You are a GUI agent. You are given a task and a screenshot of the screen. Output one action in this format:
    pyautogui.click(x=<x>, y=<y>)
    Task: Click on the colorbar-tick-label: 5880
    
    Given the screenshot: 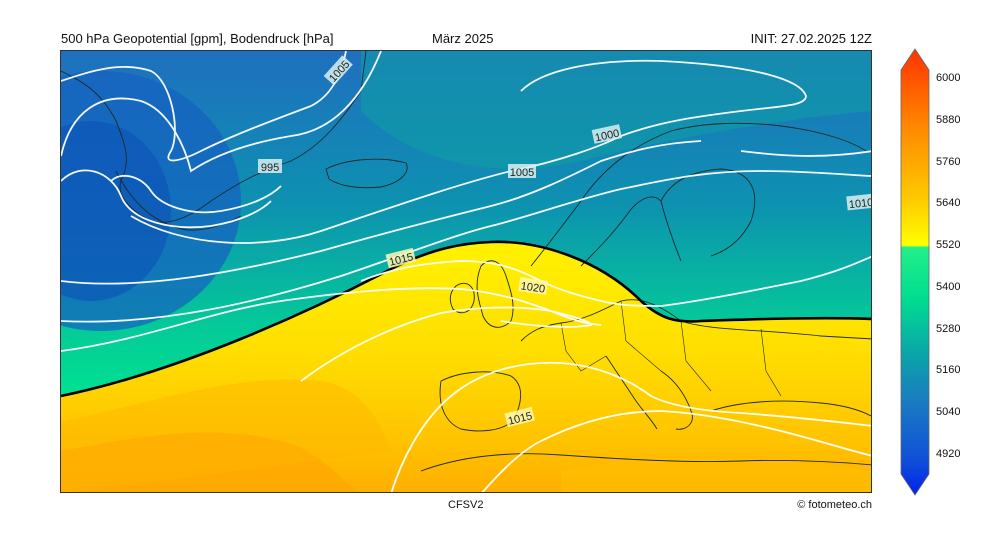 What is the action you would take?
    pyautogui.click(x=948, y=119)
    